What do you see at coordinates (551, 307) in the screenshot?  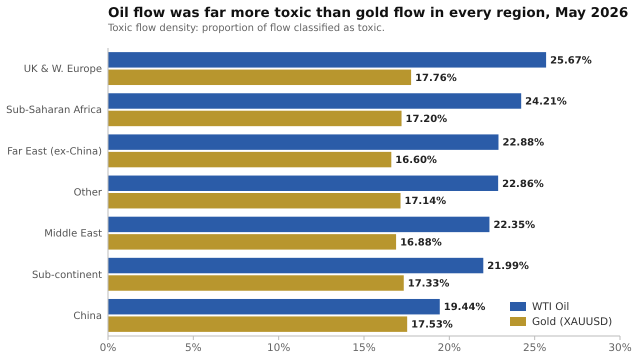 I see `legend-label: WTI Oil` at bounding box center [551, 307].